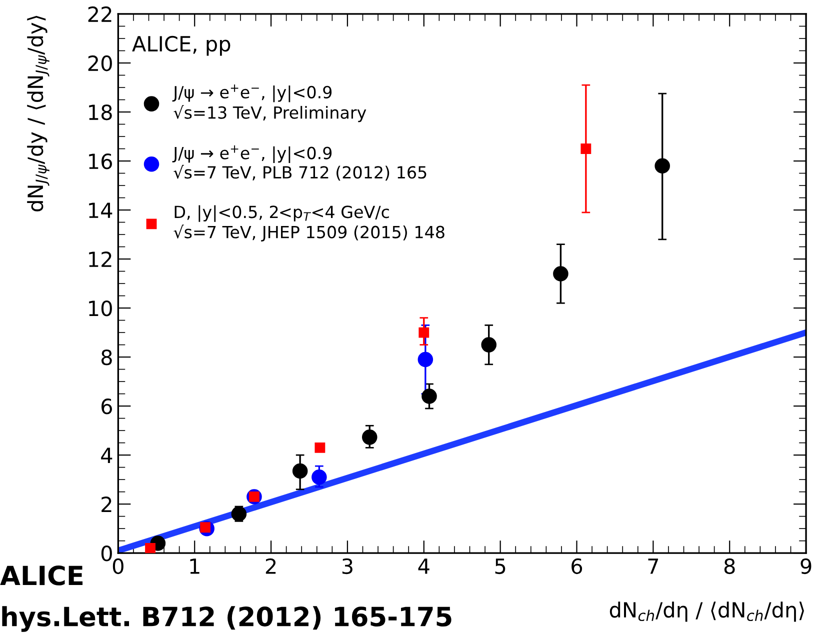 This screenshot has width=815, height=635. I want to click on y-tick-label: 22, so click(100, 14).